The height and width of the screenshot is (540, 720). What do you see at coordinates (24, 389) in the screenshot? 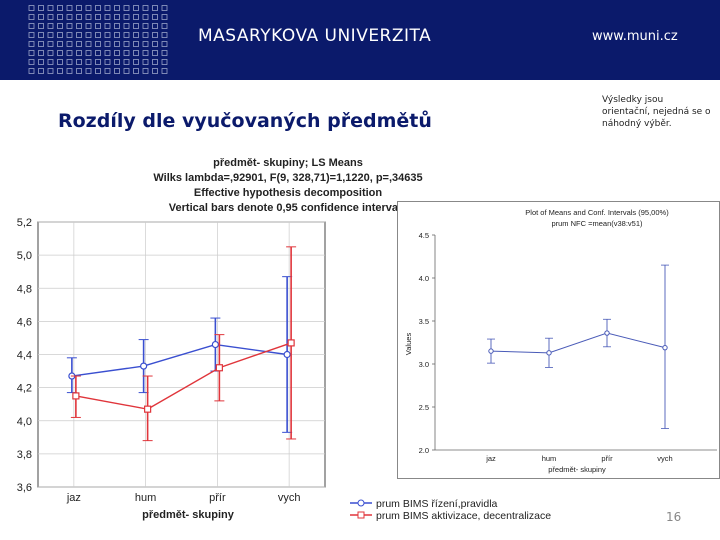
I see `chart1-y-tick-label: 4,2` at bounding box center [24, 389].